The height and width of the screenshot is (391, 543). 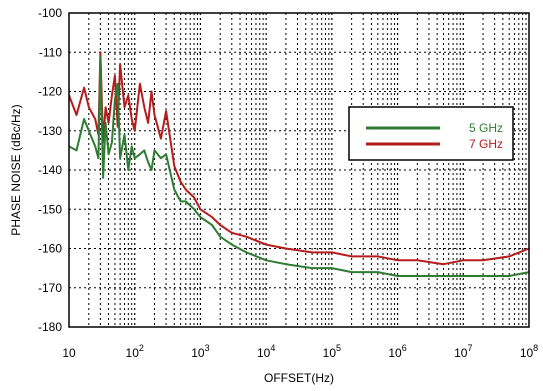 I want to click on x-tick-label: 10⁵, so click(x=332, y=351).